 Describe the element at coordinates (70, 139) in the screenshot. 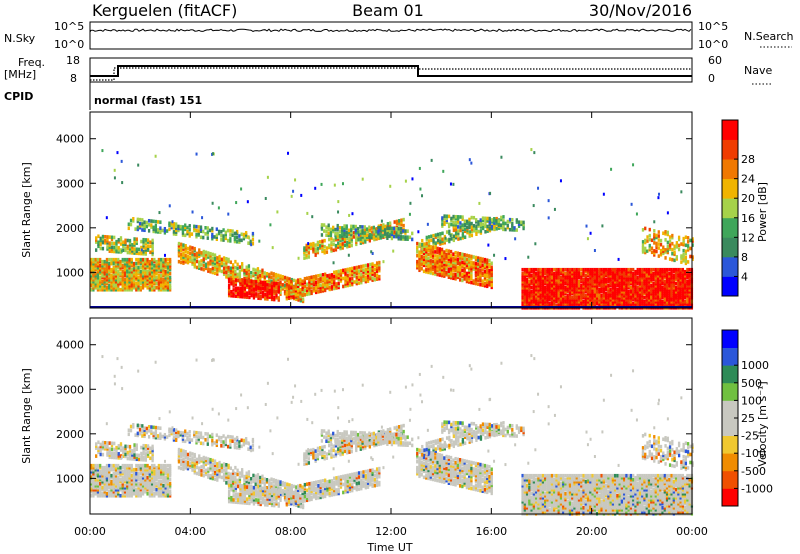

I see `power-ytick-label: 4000` at that location.